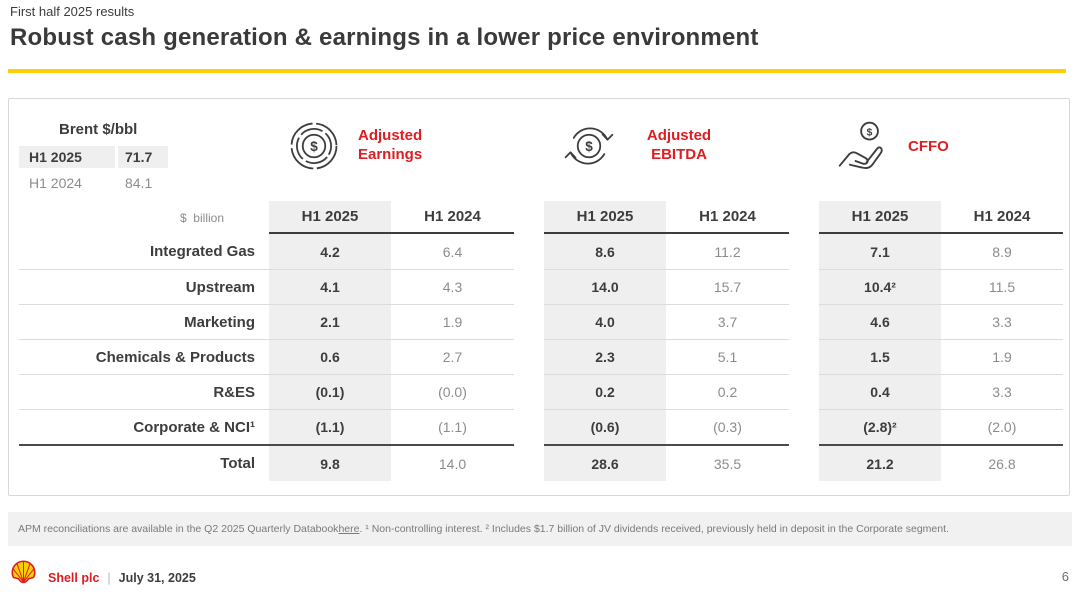 Image resolution: width=1080 pixels, height=594 pixels. Describe the element at coordinates (892, 147) in the screenshot. I see `metric-header-cffo: $ CFFO` at that location.